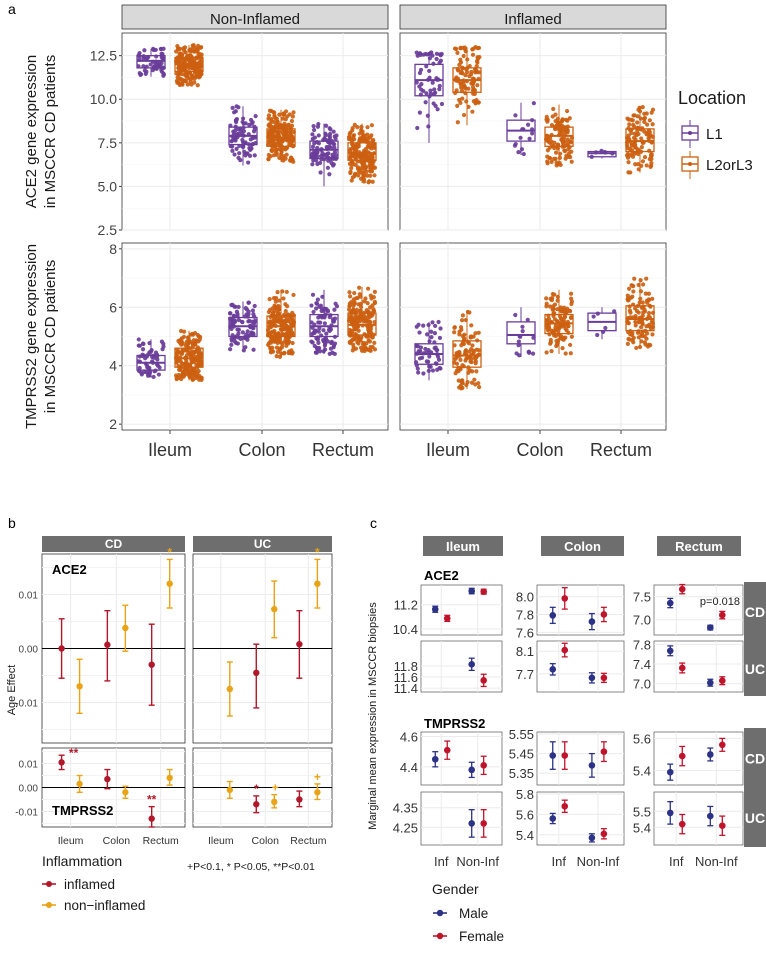 The height and width of the screenshot is (953, 766). Describe the element at coordinates (261, 450) in the screenshot. I see `x-tick-a-Colon: Colon` at that location.